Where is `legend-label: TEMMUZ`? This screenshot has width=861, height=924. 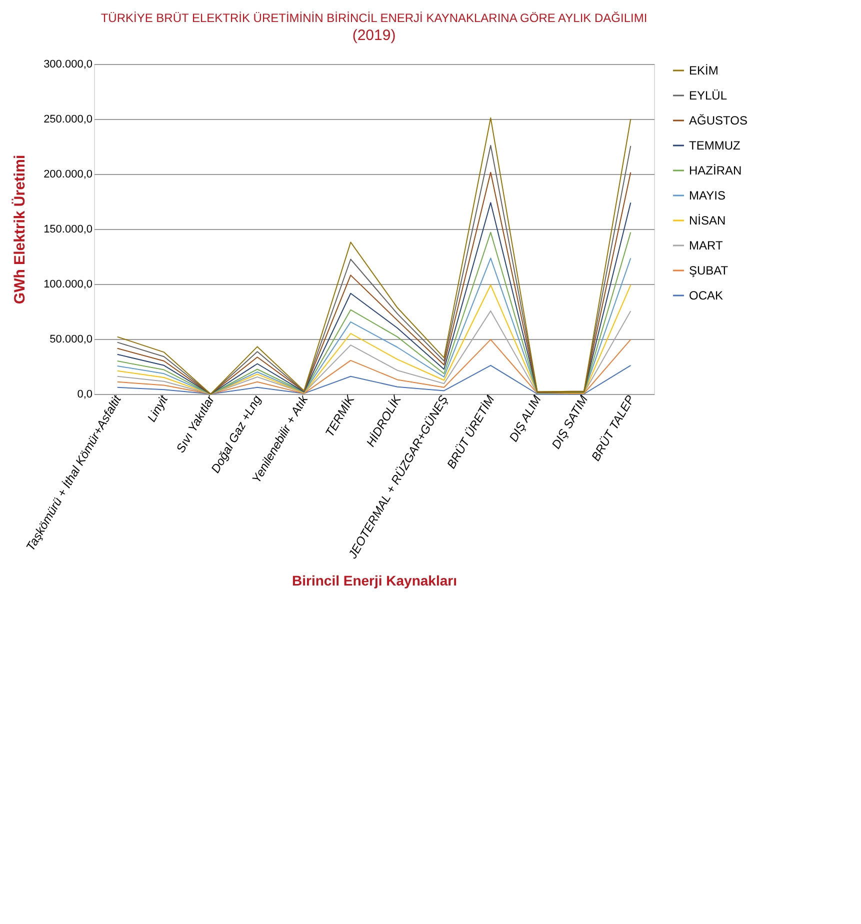
legend-label: TEMMUZ is located at coordinates (714, 145).